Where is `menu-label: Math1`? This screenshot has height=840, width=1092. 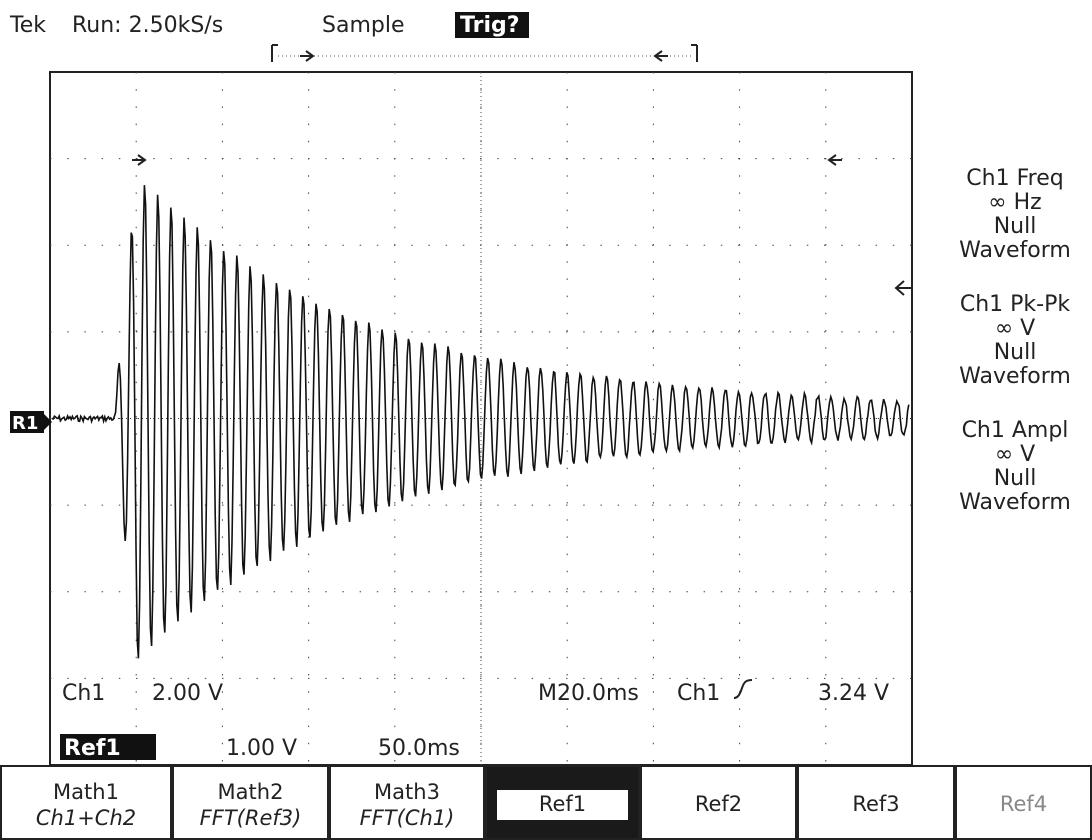 menu-label: Math1 is located at coordinates (86, 792).